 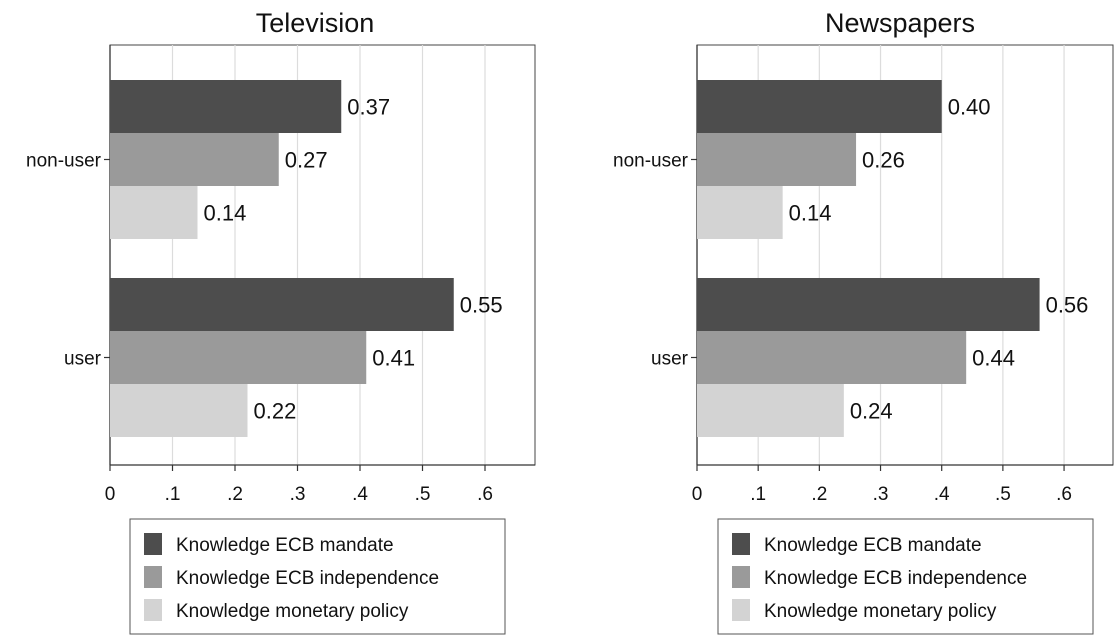 I want to click on data-label: 0.26, so click(x=883, y=160).